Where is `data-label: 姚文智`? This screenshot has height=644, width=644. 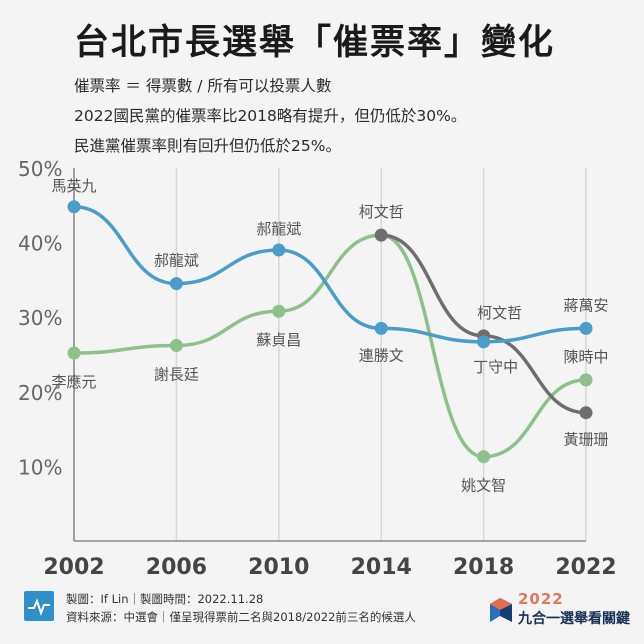 data-label: 姚文智 is located at coordinates (483, 486).